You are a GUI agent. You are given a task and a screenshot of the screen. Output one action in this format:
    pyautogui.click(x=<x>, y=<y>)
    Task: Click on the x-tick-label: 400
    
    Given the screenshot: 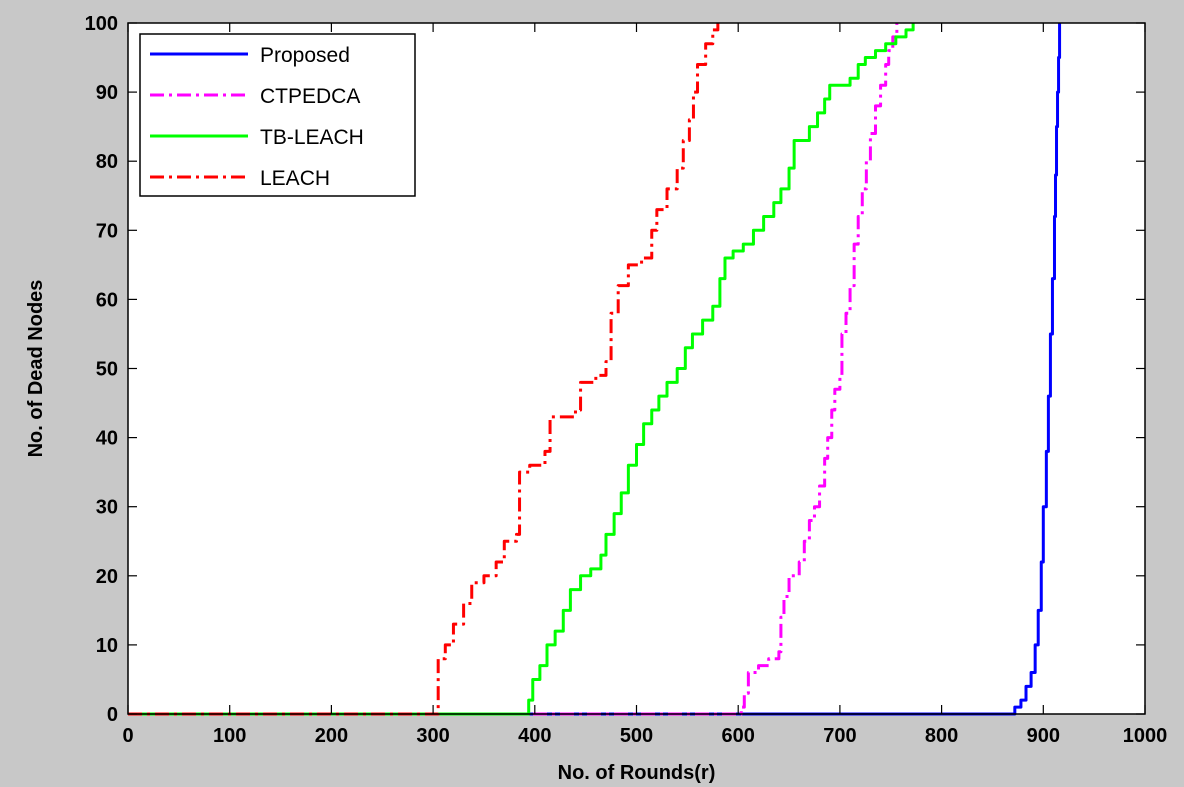 What is the action you would take?
    pyautogui.click(x=534, y=736)
    